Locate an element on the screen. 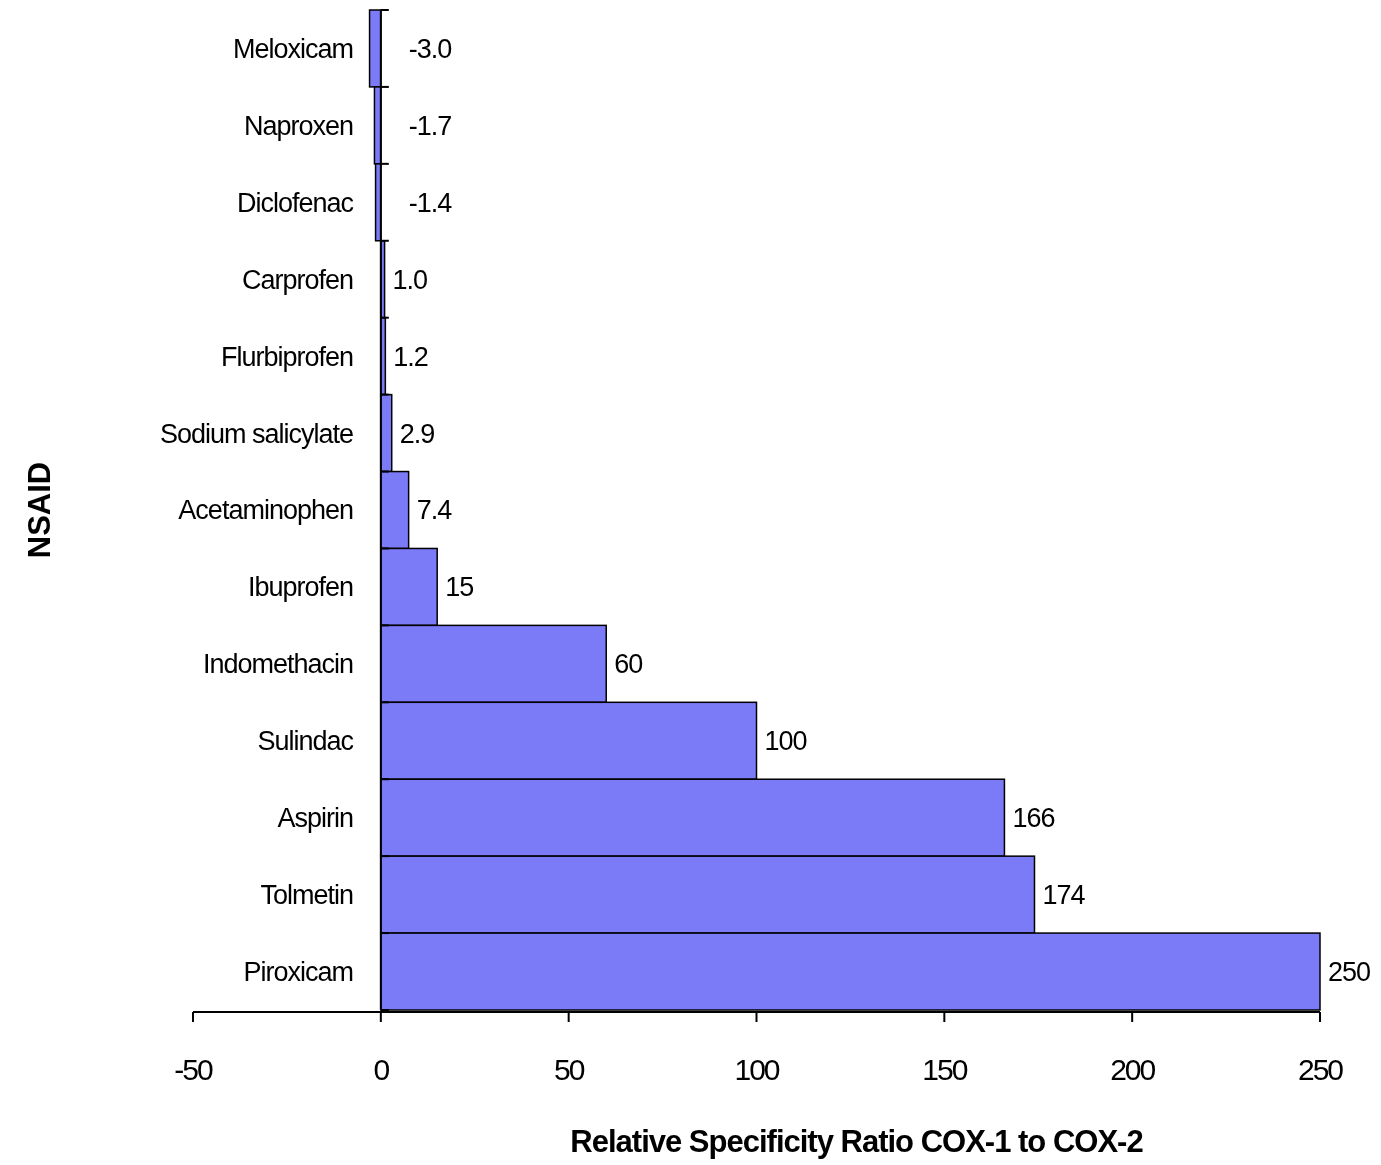 This screenshot has height=1165, width=1381. x-axis-title: Relative Specificity Ratio COX-1 to COX-2 is located at coordinates (856, 1141).